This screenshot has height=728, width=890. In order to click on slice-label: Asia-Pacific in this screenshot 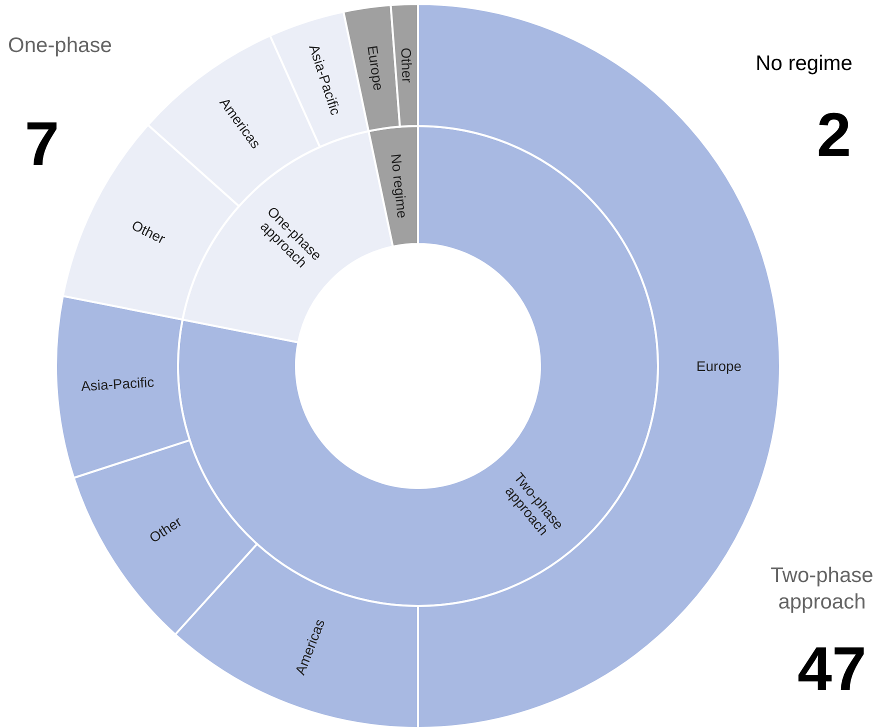, I will do `click(117, 384)`.